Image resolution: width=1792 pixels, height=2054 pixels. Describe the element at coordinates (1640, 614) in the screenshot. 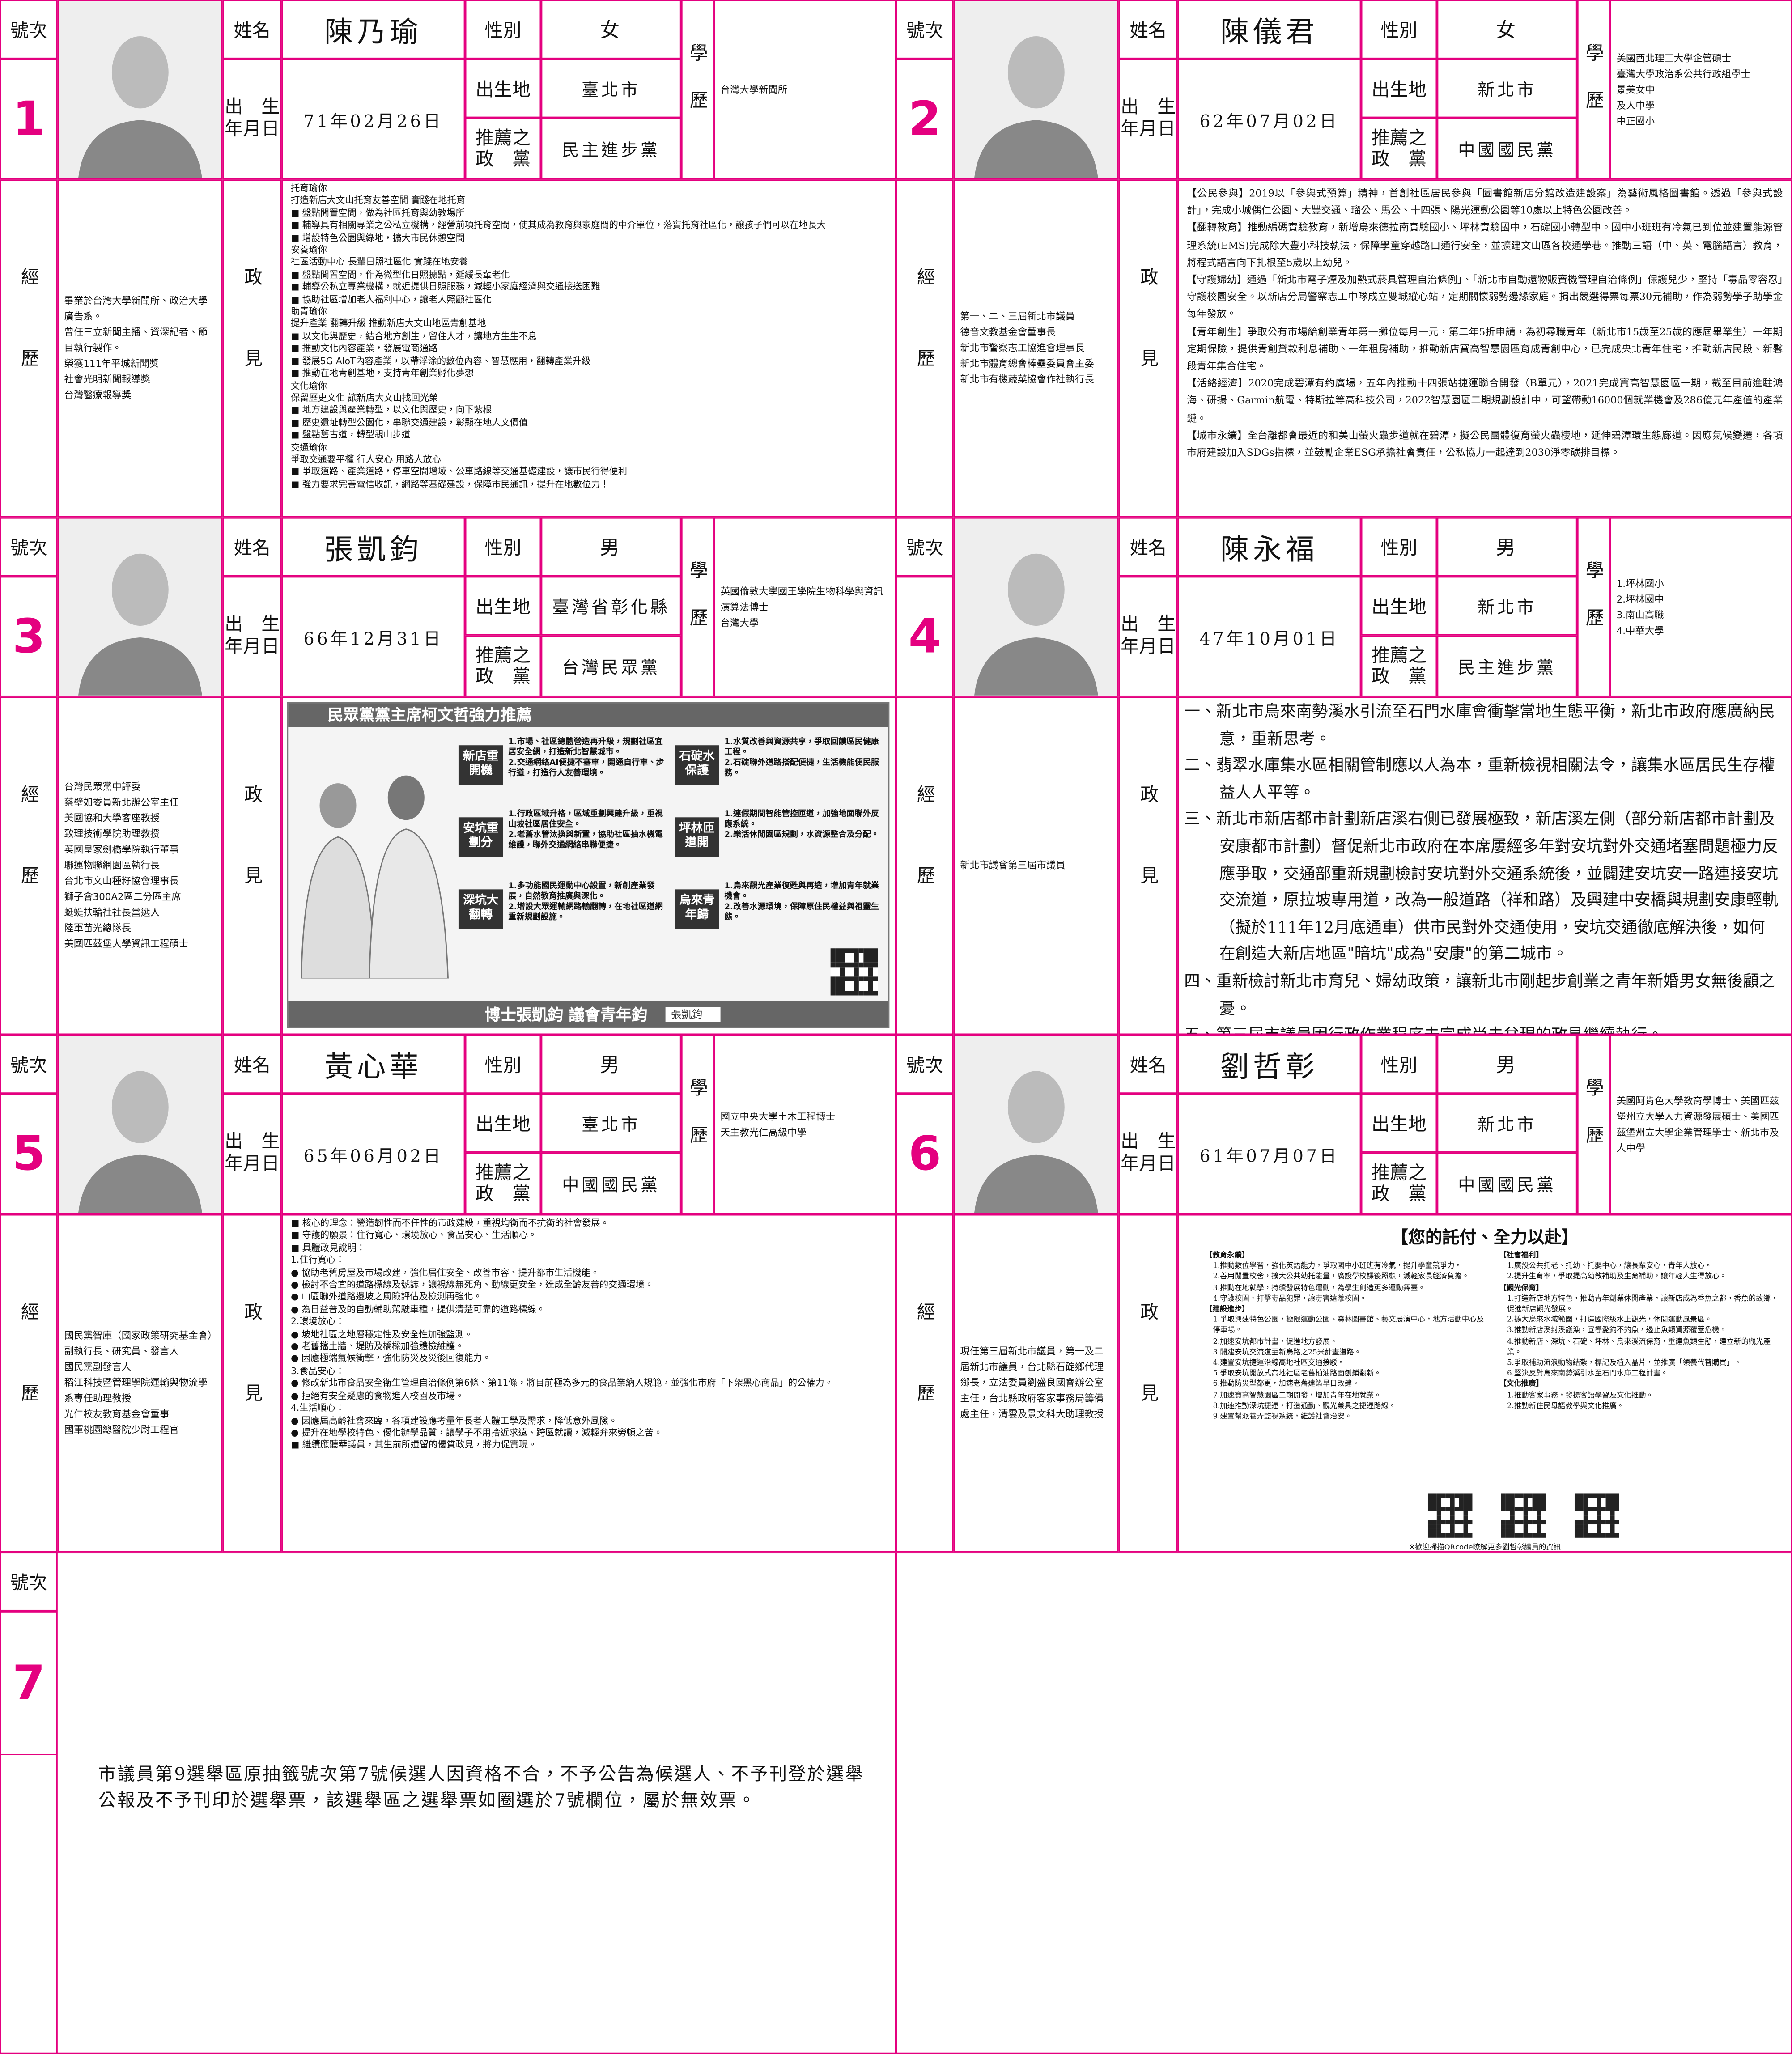

I see `education-line: 3.南山高職` at that location.